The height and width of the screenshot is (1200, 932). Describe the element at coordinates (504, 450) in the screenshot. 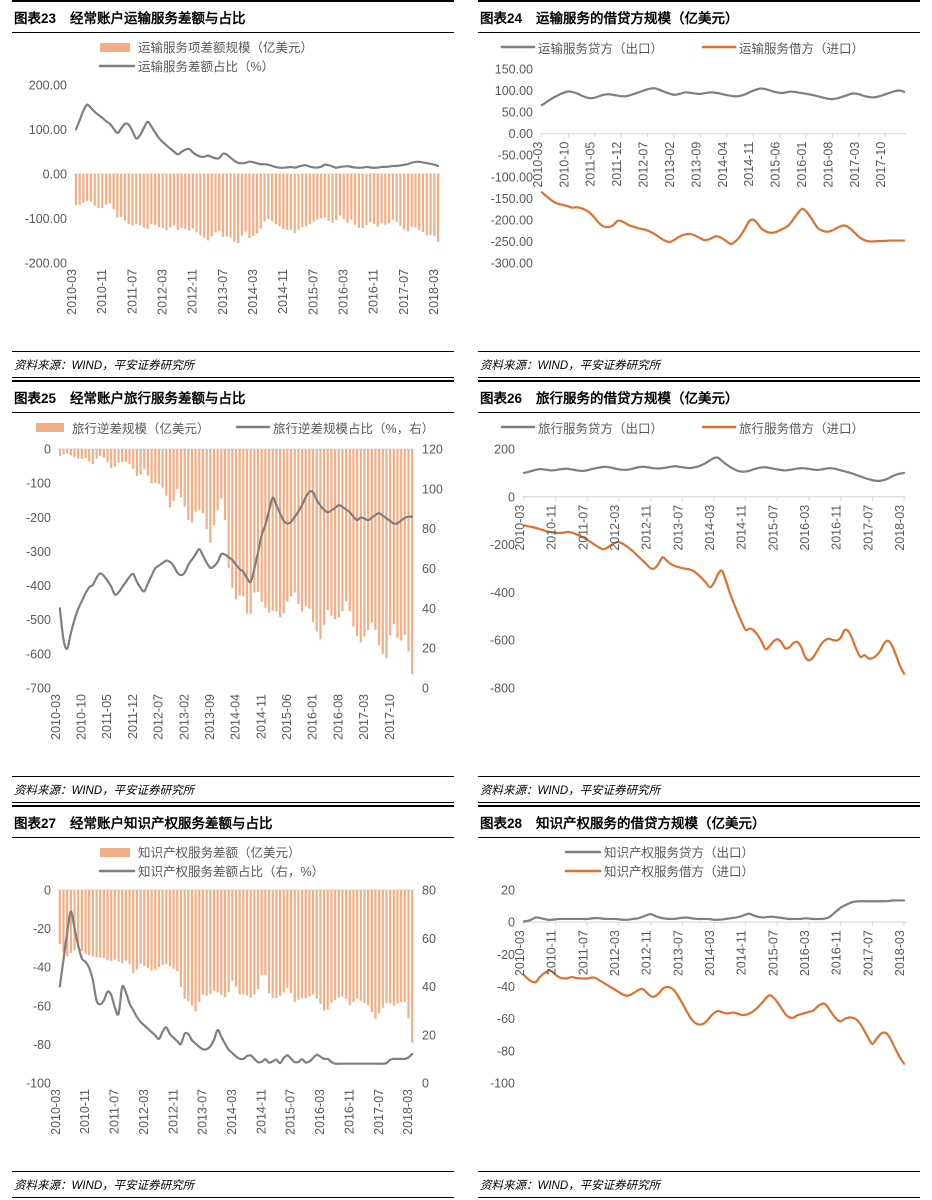

I see `svg-text: 200` at that location.